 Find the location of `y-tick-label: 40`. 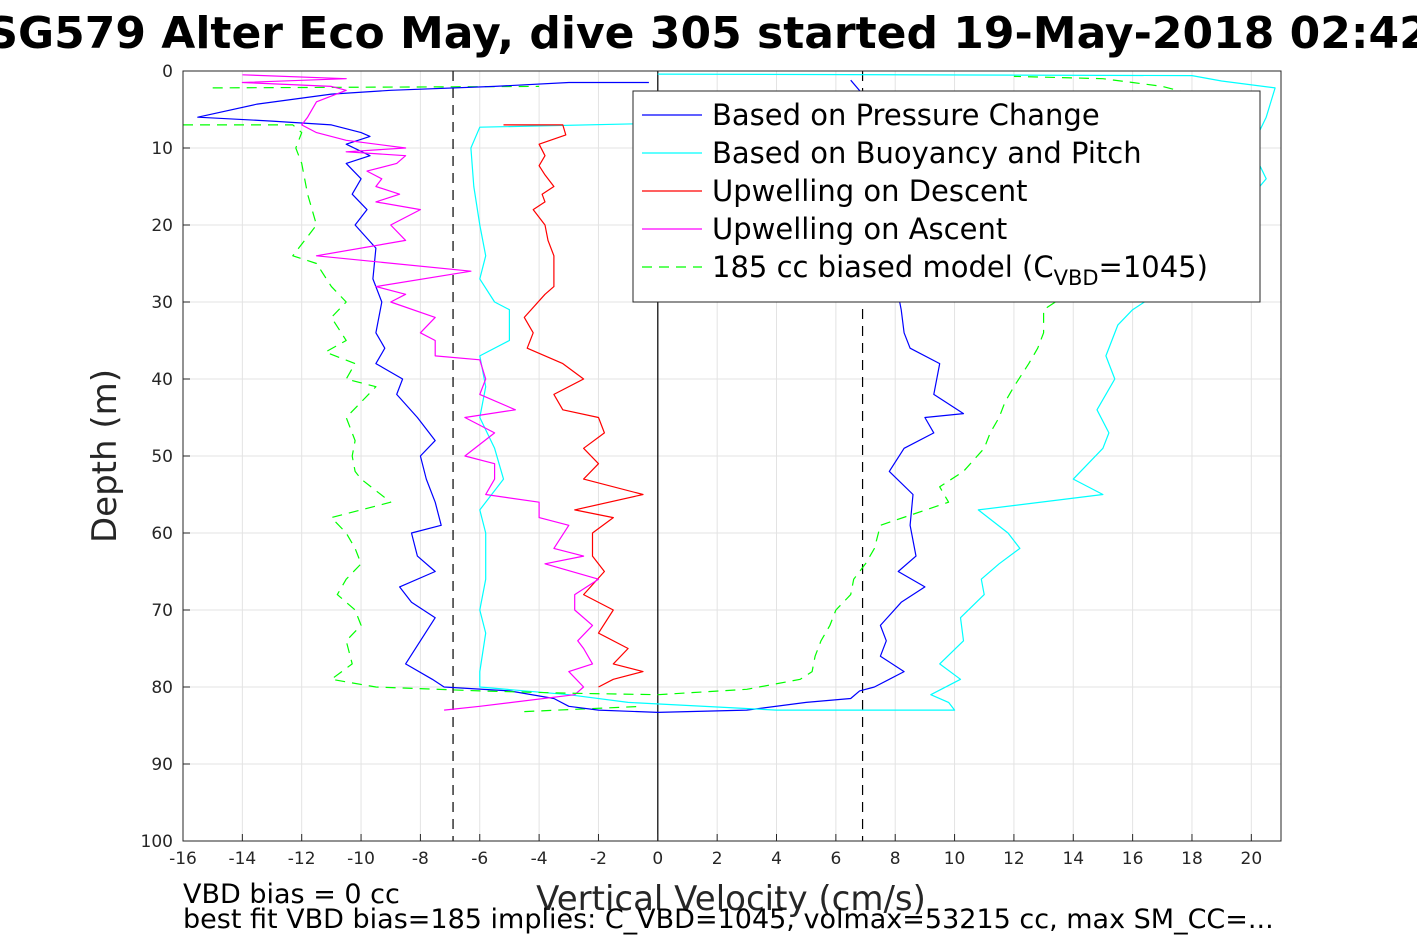

y-tick-label: 40 is located at coordinates (162, 380).